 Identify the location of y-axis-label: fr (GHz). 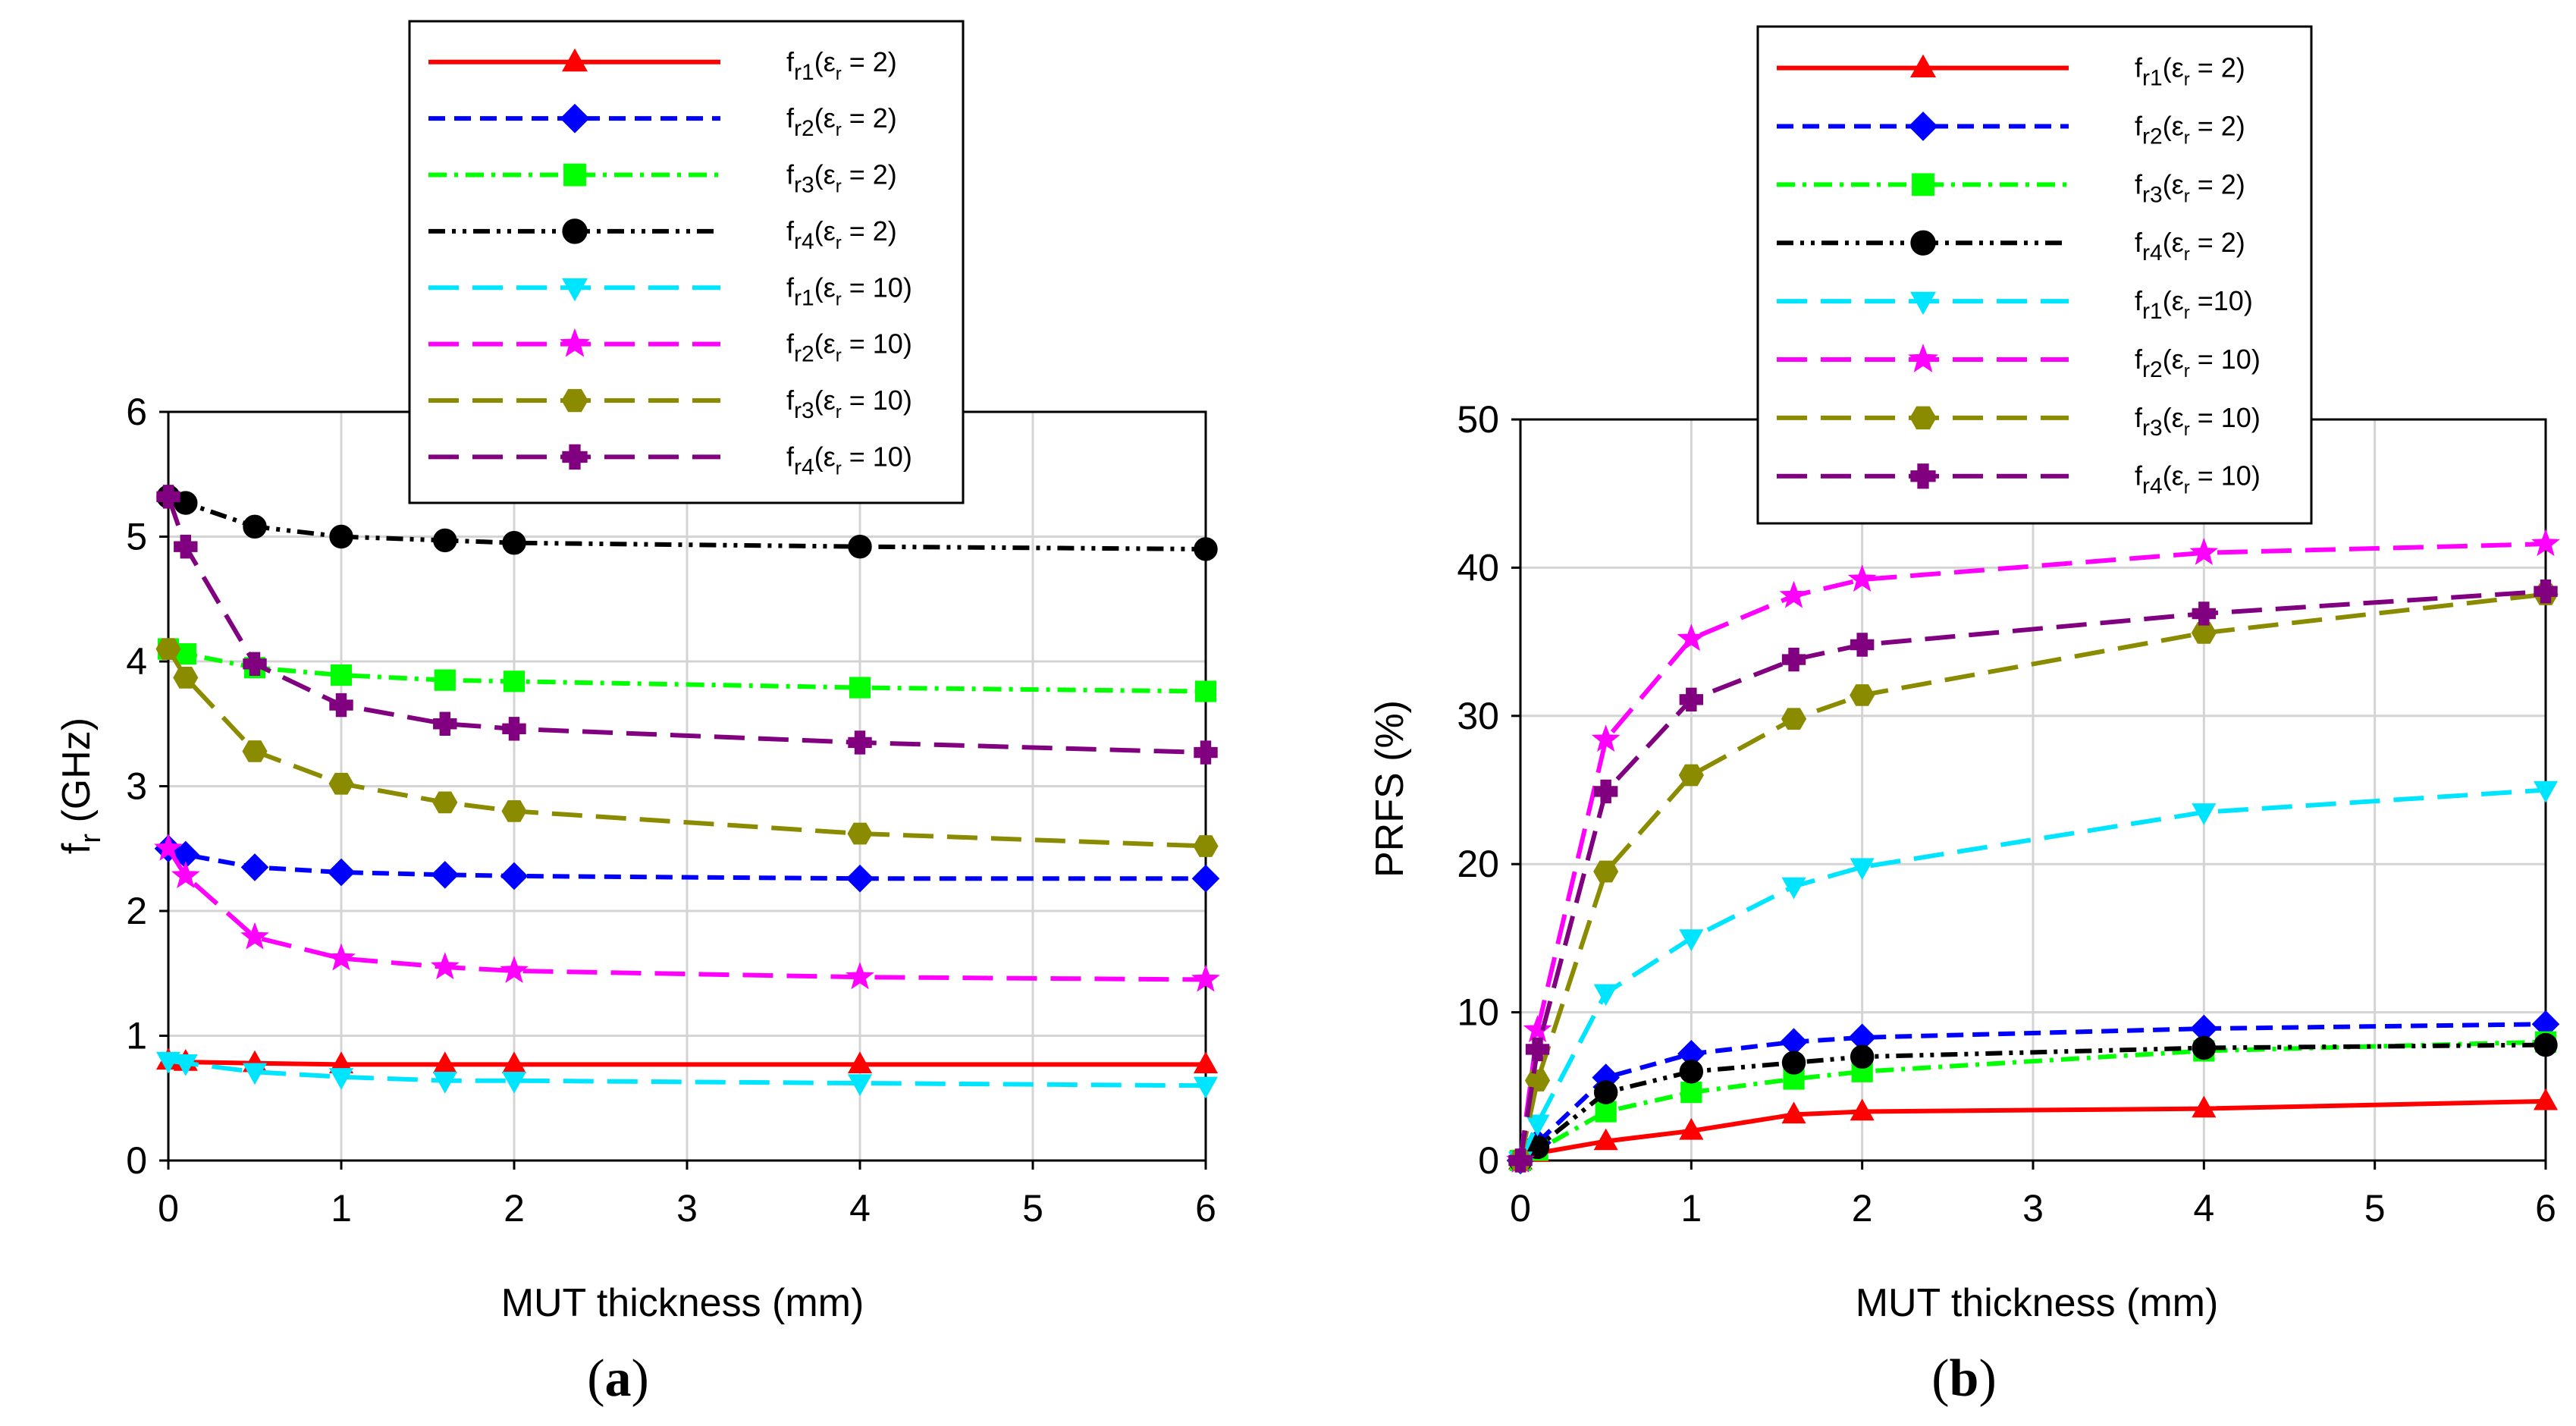
(81, 786).